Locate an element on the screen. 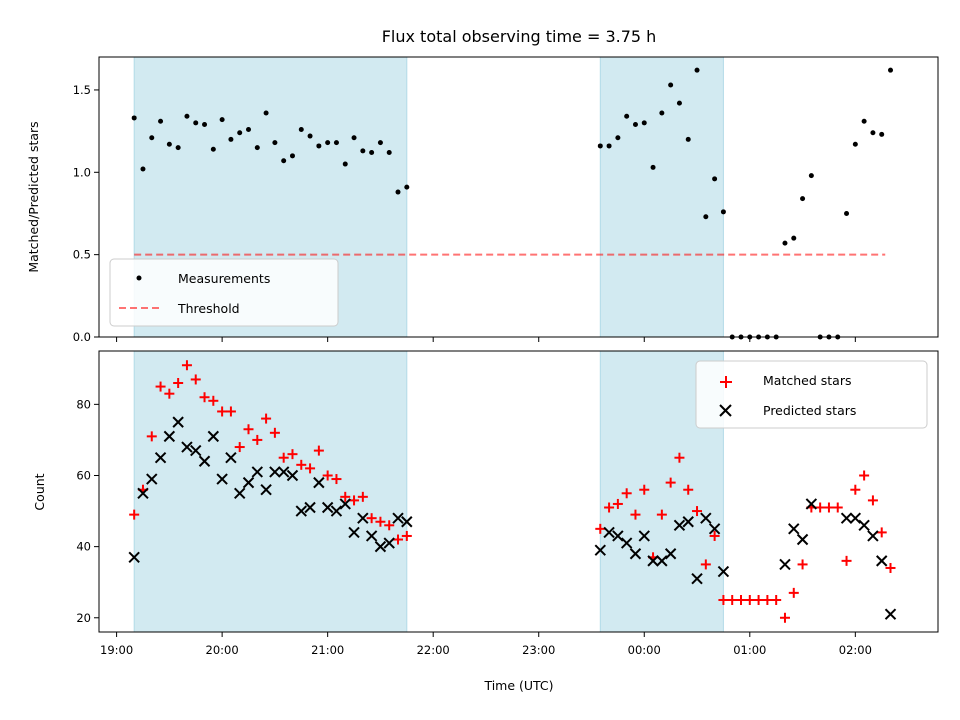  shaded-interval is located at coordinates (270, 491).